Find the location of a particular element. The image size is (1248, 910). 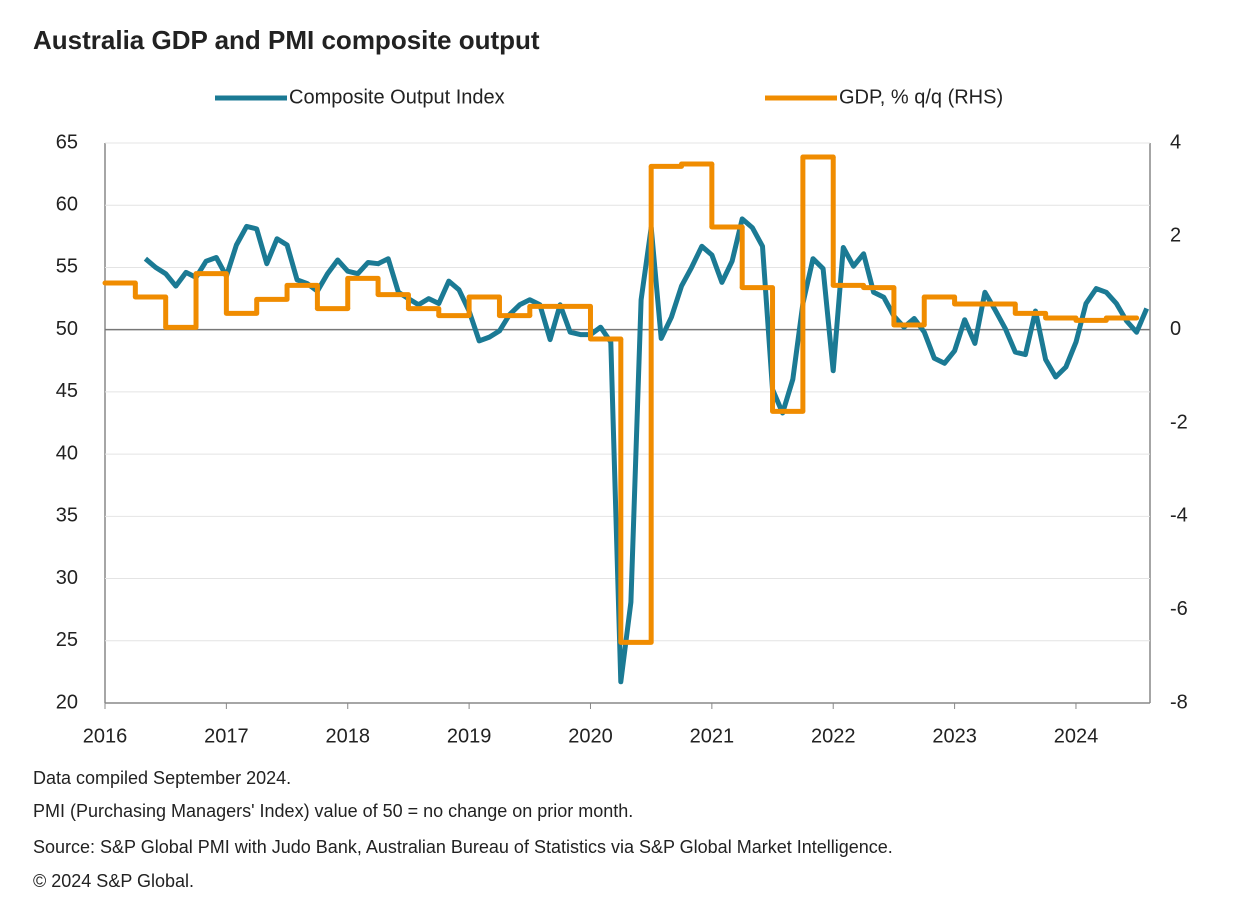

y2-tick-label: 4 is located at coordinates (1175, 142).